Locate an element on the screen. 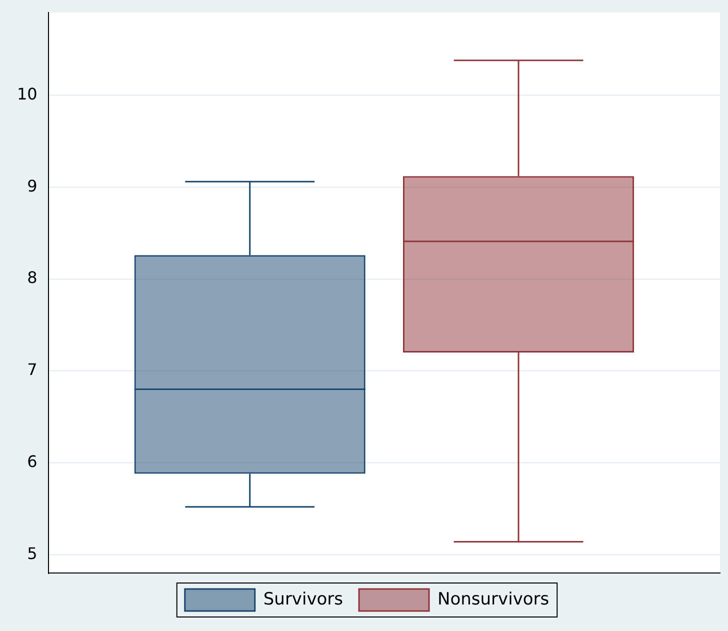 The image size is (728, 631). legend-label: Nonsurvivors is located at coordinates (494, 599).